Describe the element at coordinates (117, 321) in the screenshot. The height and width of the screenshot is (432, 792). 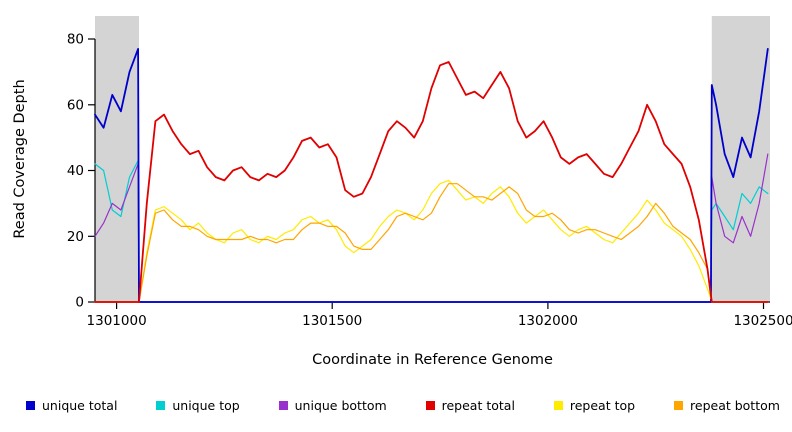
I see `x-tick-label: 1301000` at that location.